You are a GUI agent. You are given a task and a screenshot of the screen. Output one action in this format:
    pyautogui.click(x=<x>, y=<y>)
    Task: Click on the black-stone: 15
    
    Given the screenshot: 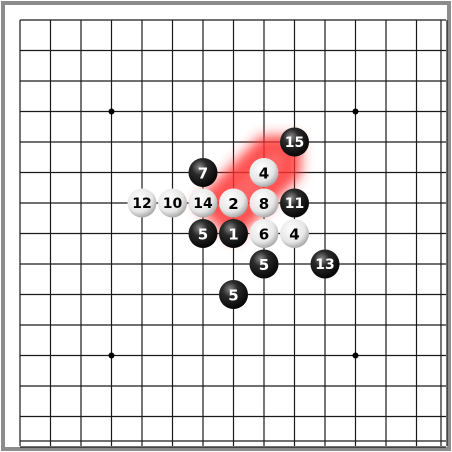 What is the action you would take?
    pyautogui.click(x=294, y=142)
    